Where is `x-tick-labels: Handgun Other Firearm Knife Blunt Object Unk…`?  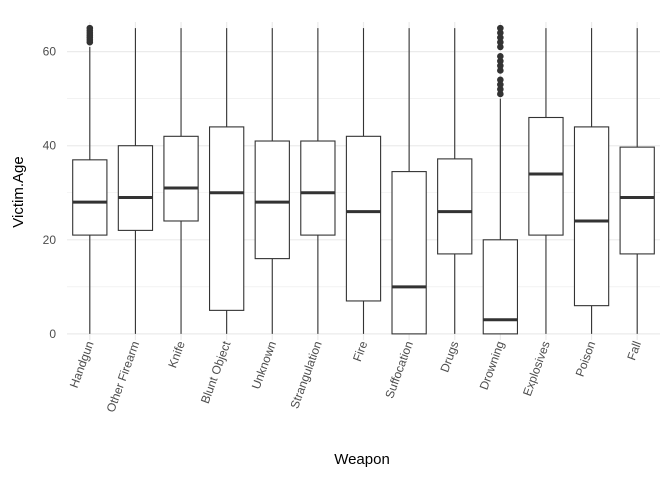 x-tick-labels: Handgun Other Firearm Knife Blunt Object Unk… is located at coordinates (355, 377).